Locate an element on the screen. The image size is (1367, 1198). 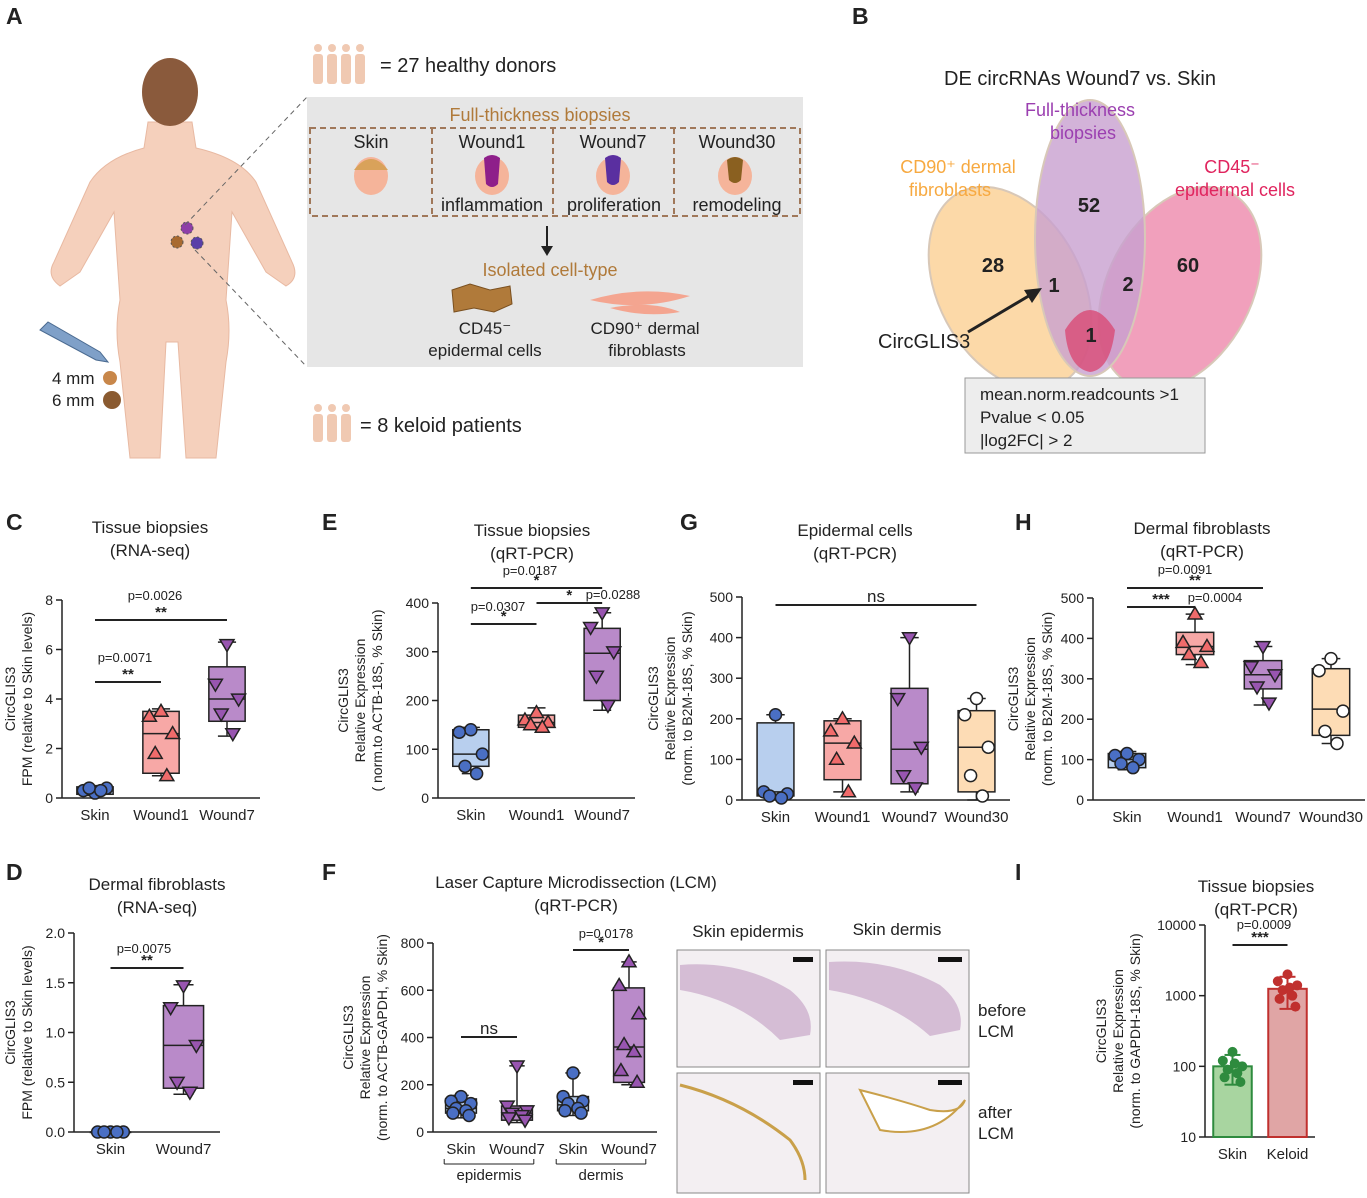
micrographs is located at coordinates (823, 1071).